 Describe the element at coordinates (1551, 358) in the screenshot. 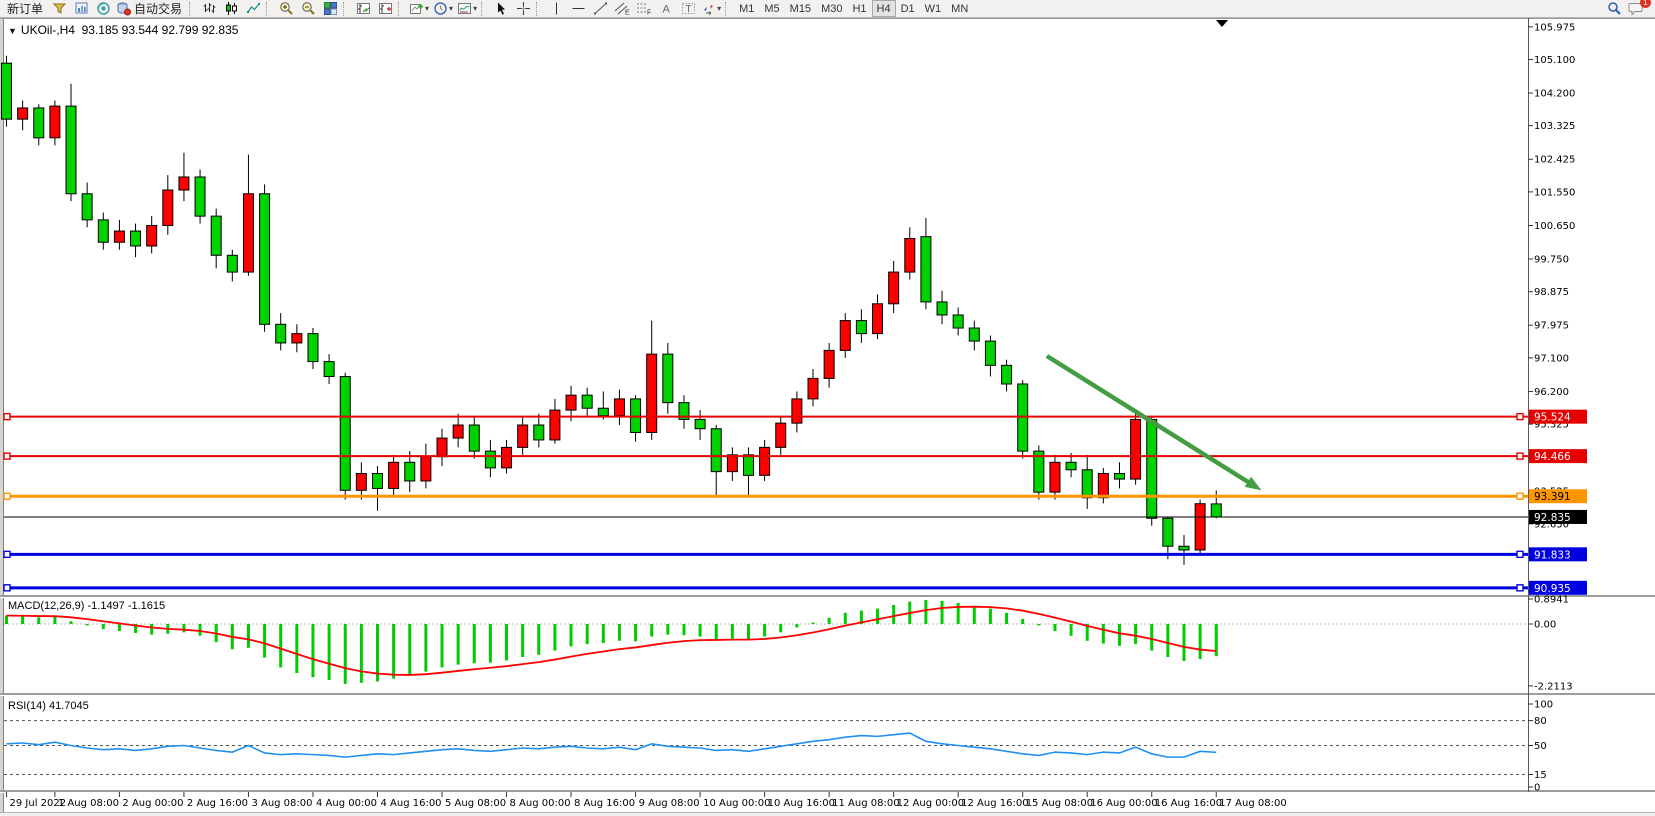

I see `svg-text: 97.100` at that location.